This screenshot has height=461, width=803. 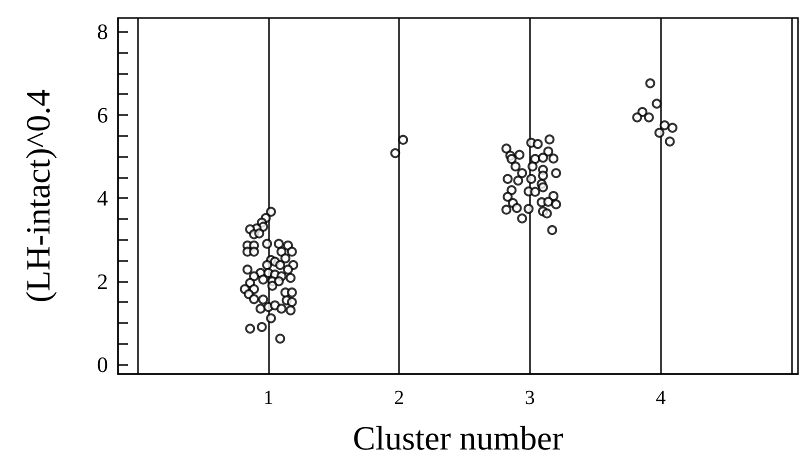 I want to click on x-tick-label: 4, so click(x=661, y=398).